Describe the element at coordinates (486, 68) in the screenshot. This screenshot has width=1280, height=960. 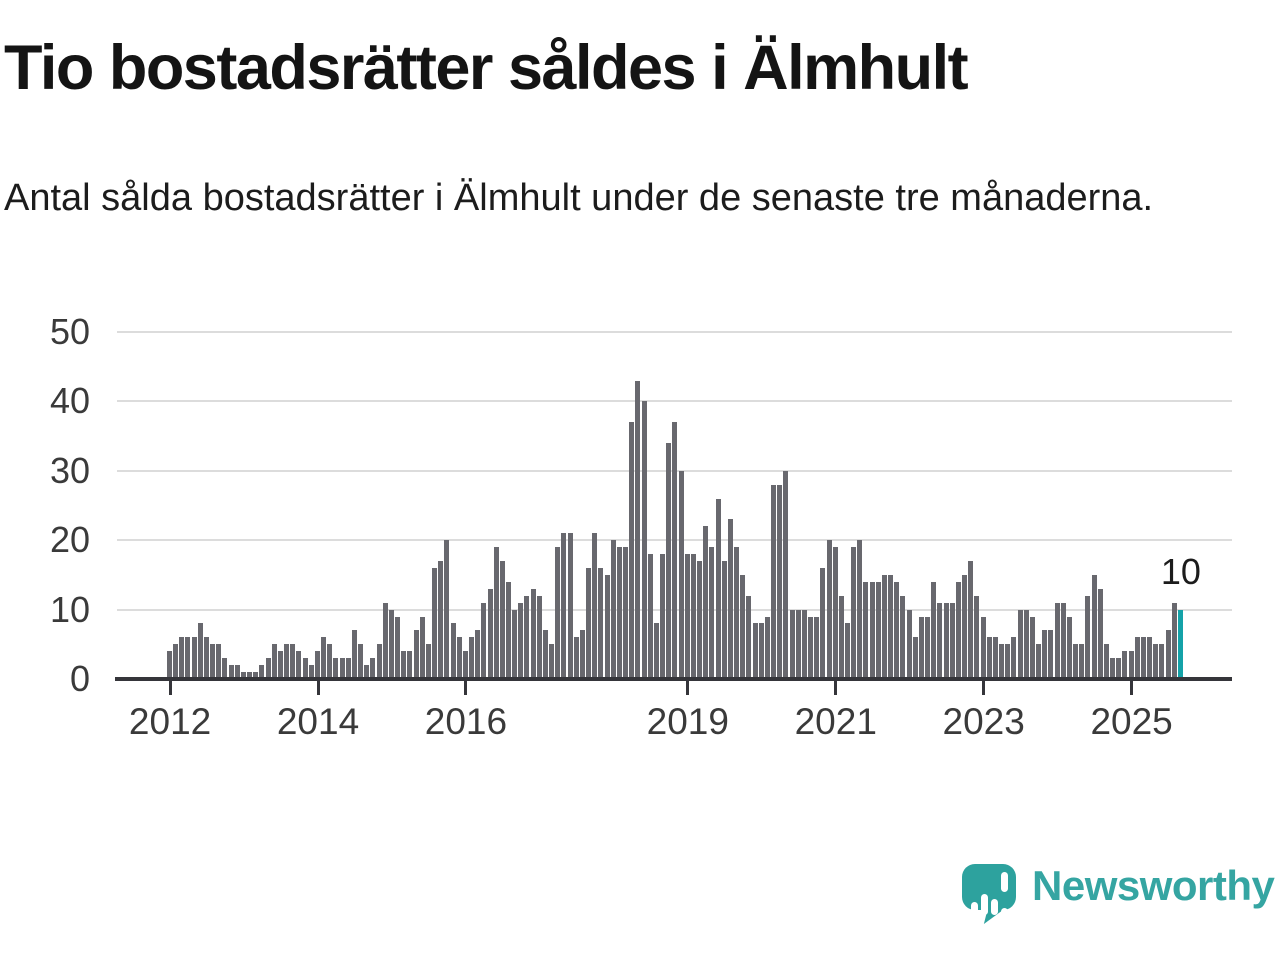
I see `page-title: Tio bostadsrätter såldes i Älmhult` at that location.